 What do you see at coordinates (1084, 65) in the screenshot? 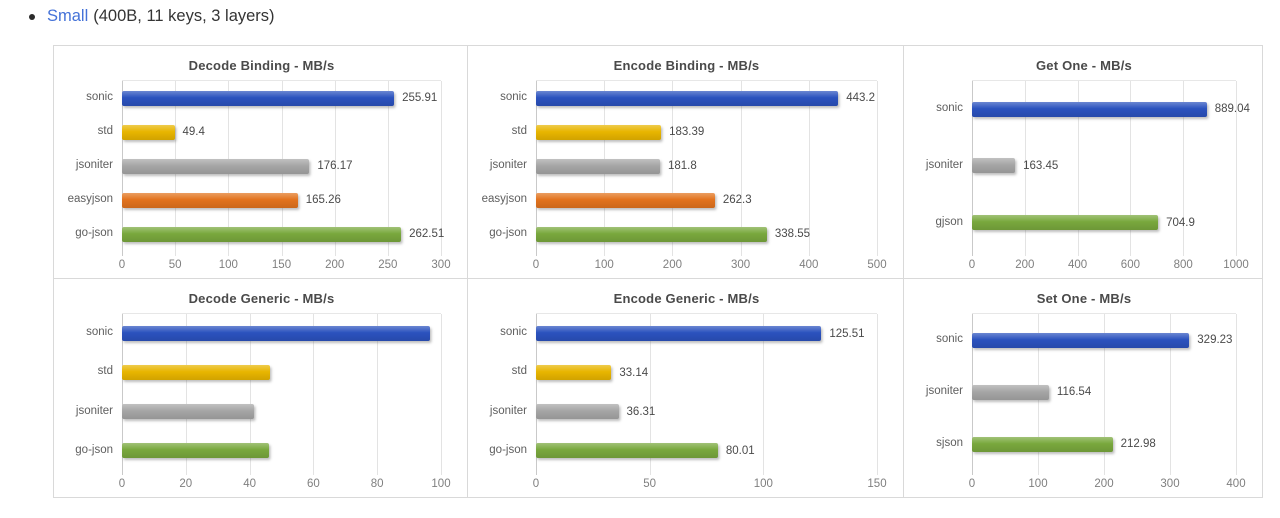
I see `get-one-chart-title: Get One - MB/s` at bounding box center [1084, 65].